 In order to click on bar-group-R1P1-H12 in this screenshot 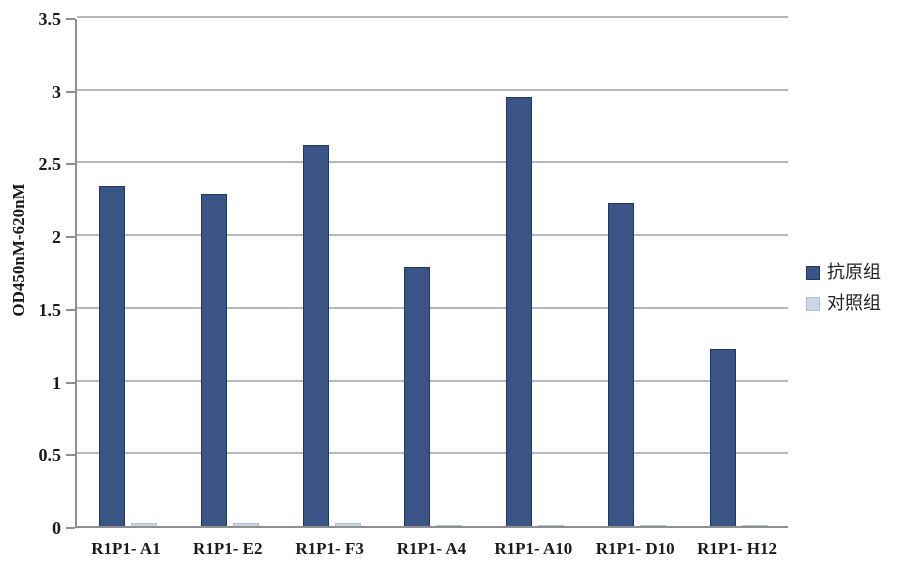, I will do `click(739, 272)`.